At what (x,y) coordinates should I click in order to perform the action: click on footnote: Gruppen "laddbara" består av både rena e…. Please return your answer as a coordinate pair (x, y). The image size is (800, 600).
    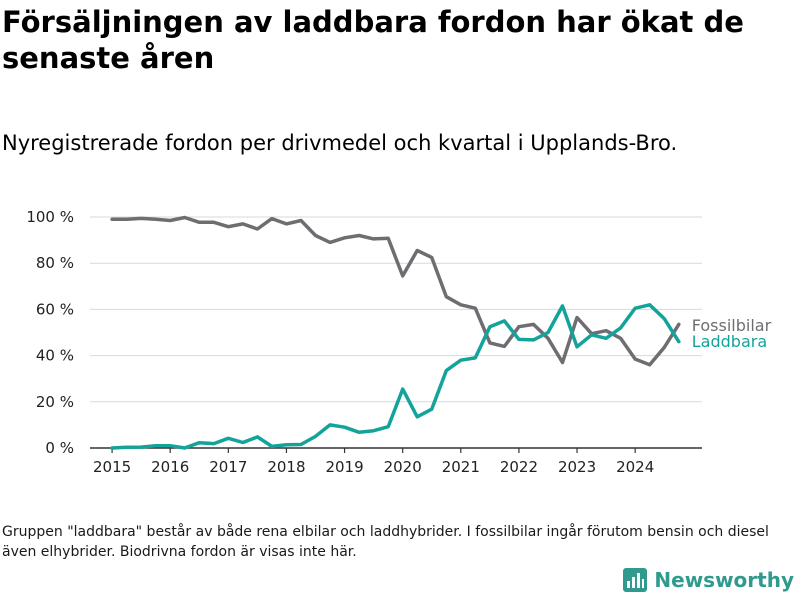
    Looking at the image, I should click on (385, 542).